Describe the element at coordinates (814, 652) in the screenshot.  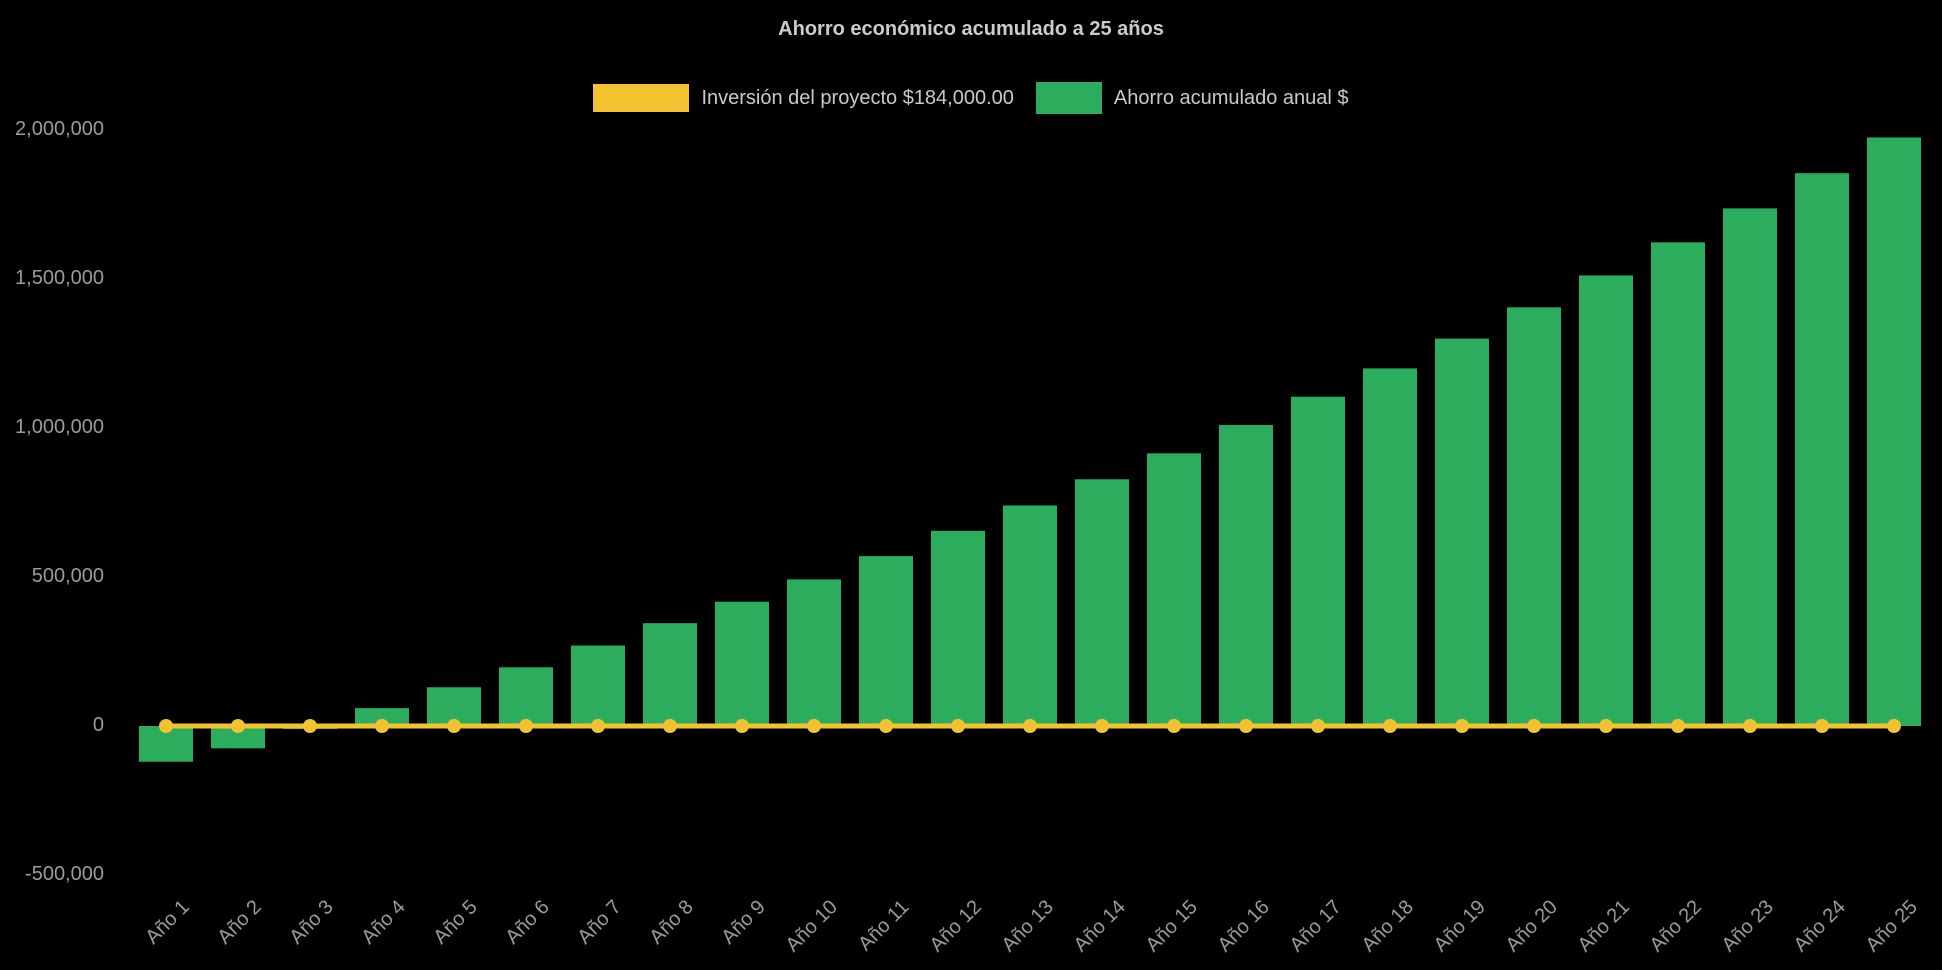
I see `bar-año-10` at that location.